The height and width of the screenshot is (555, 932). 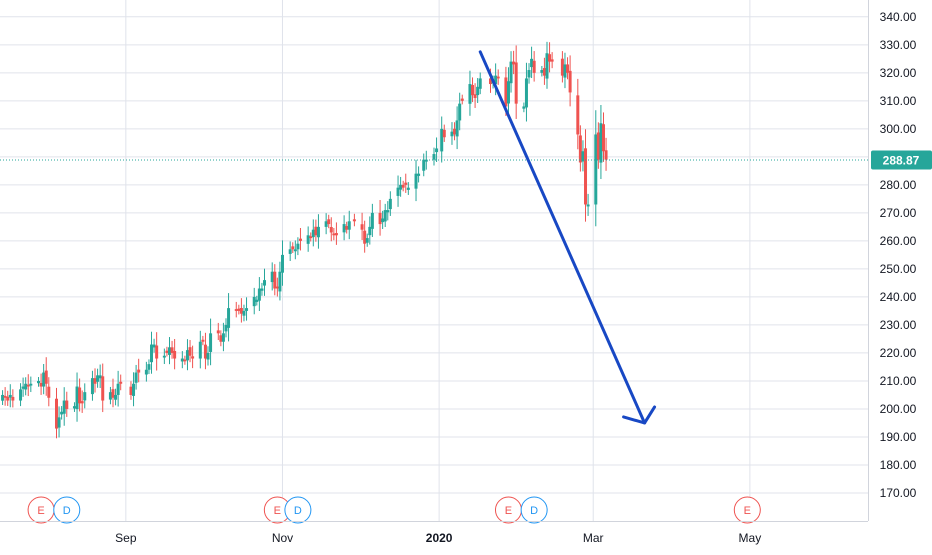 I want to click on y-tick-label: 340.00, so click(x=898, y=17).